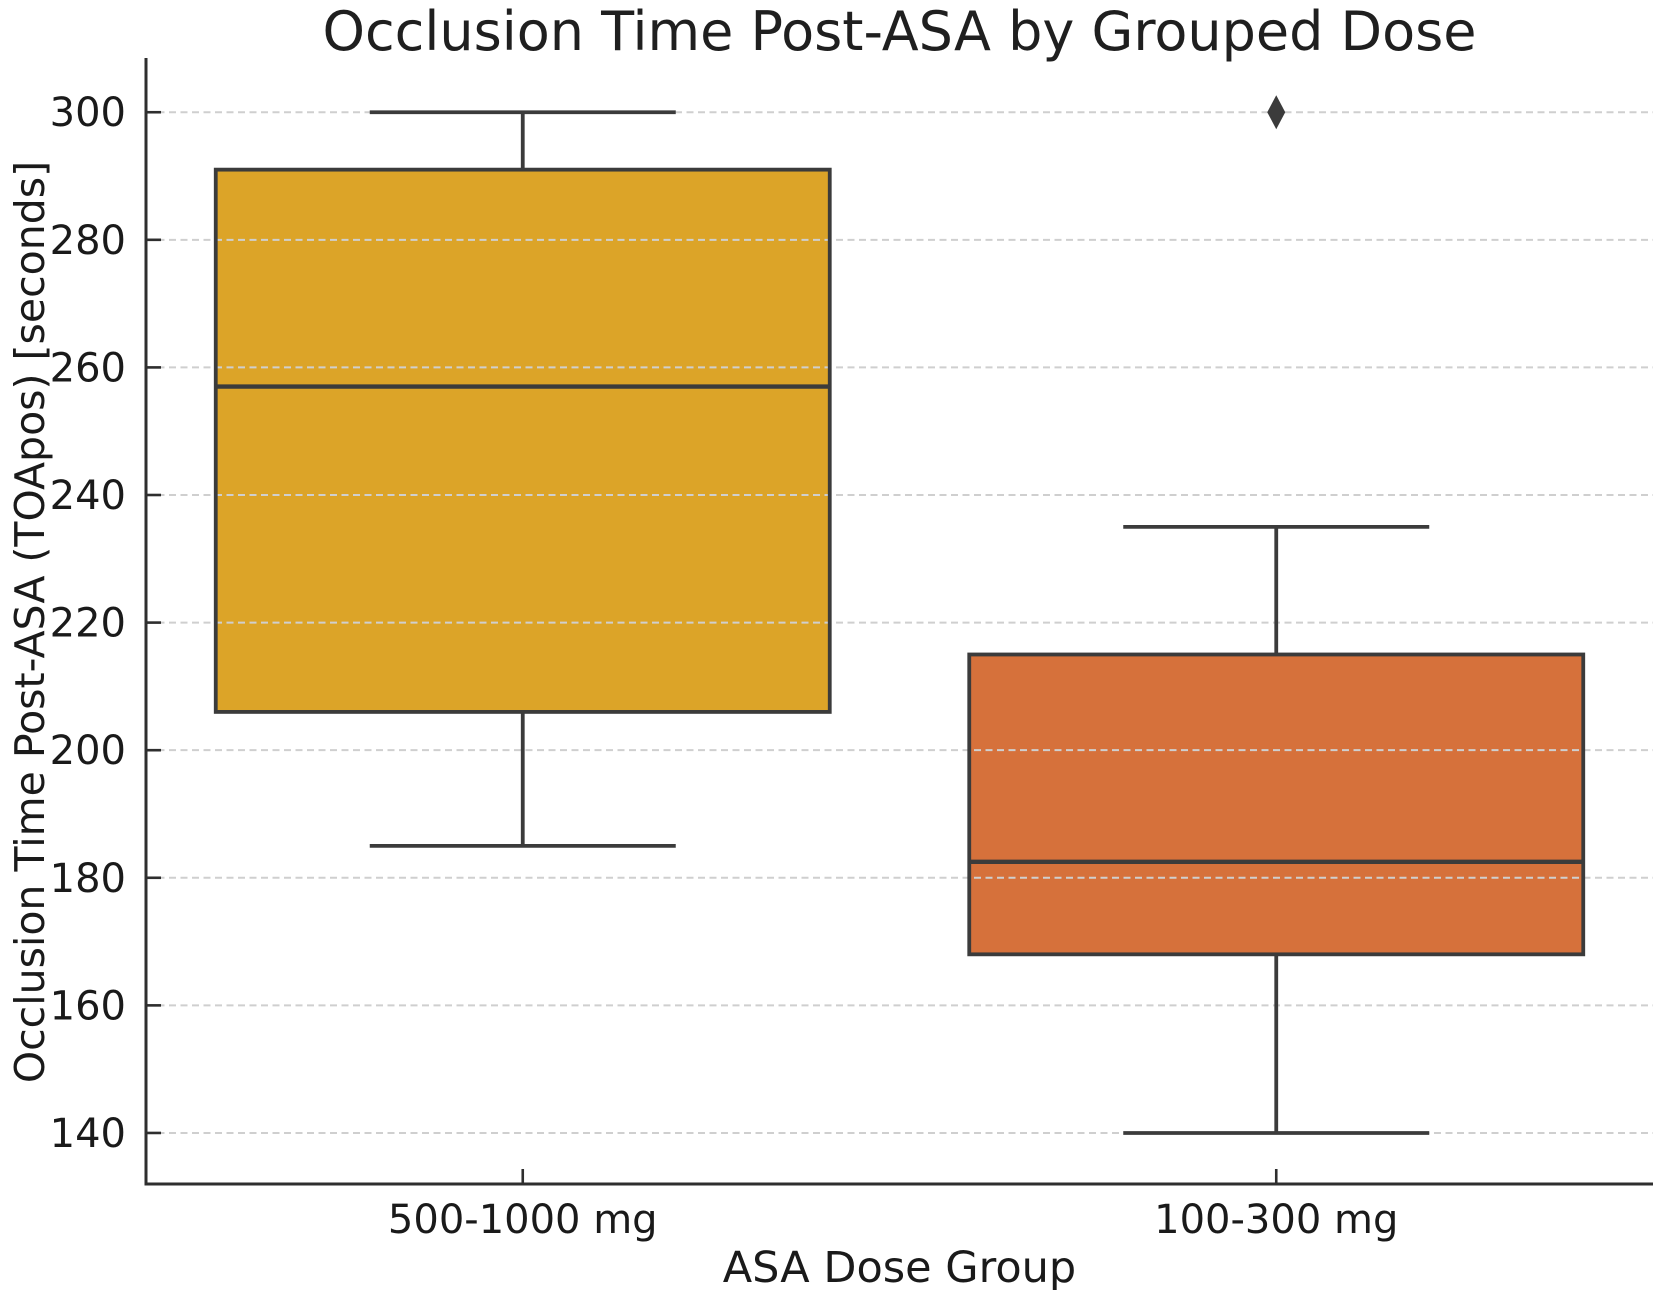 This screenshot has height=1290, width=1653. What do you see at coordinates (899, 1266) in the screenshot?
I see `x-axis-label: ASA Dose Group` at bounding box center [899, 1266].